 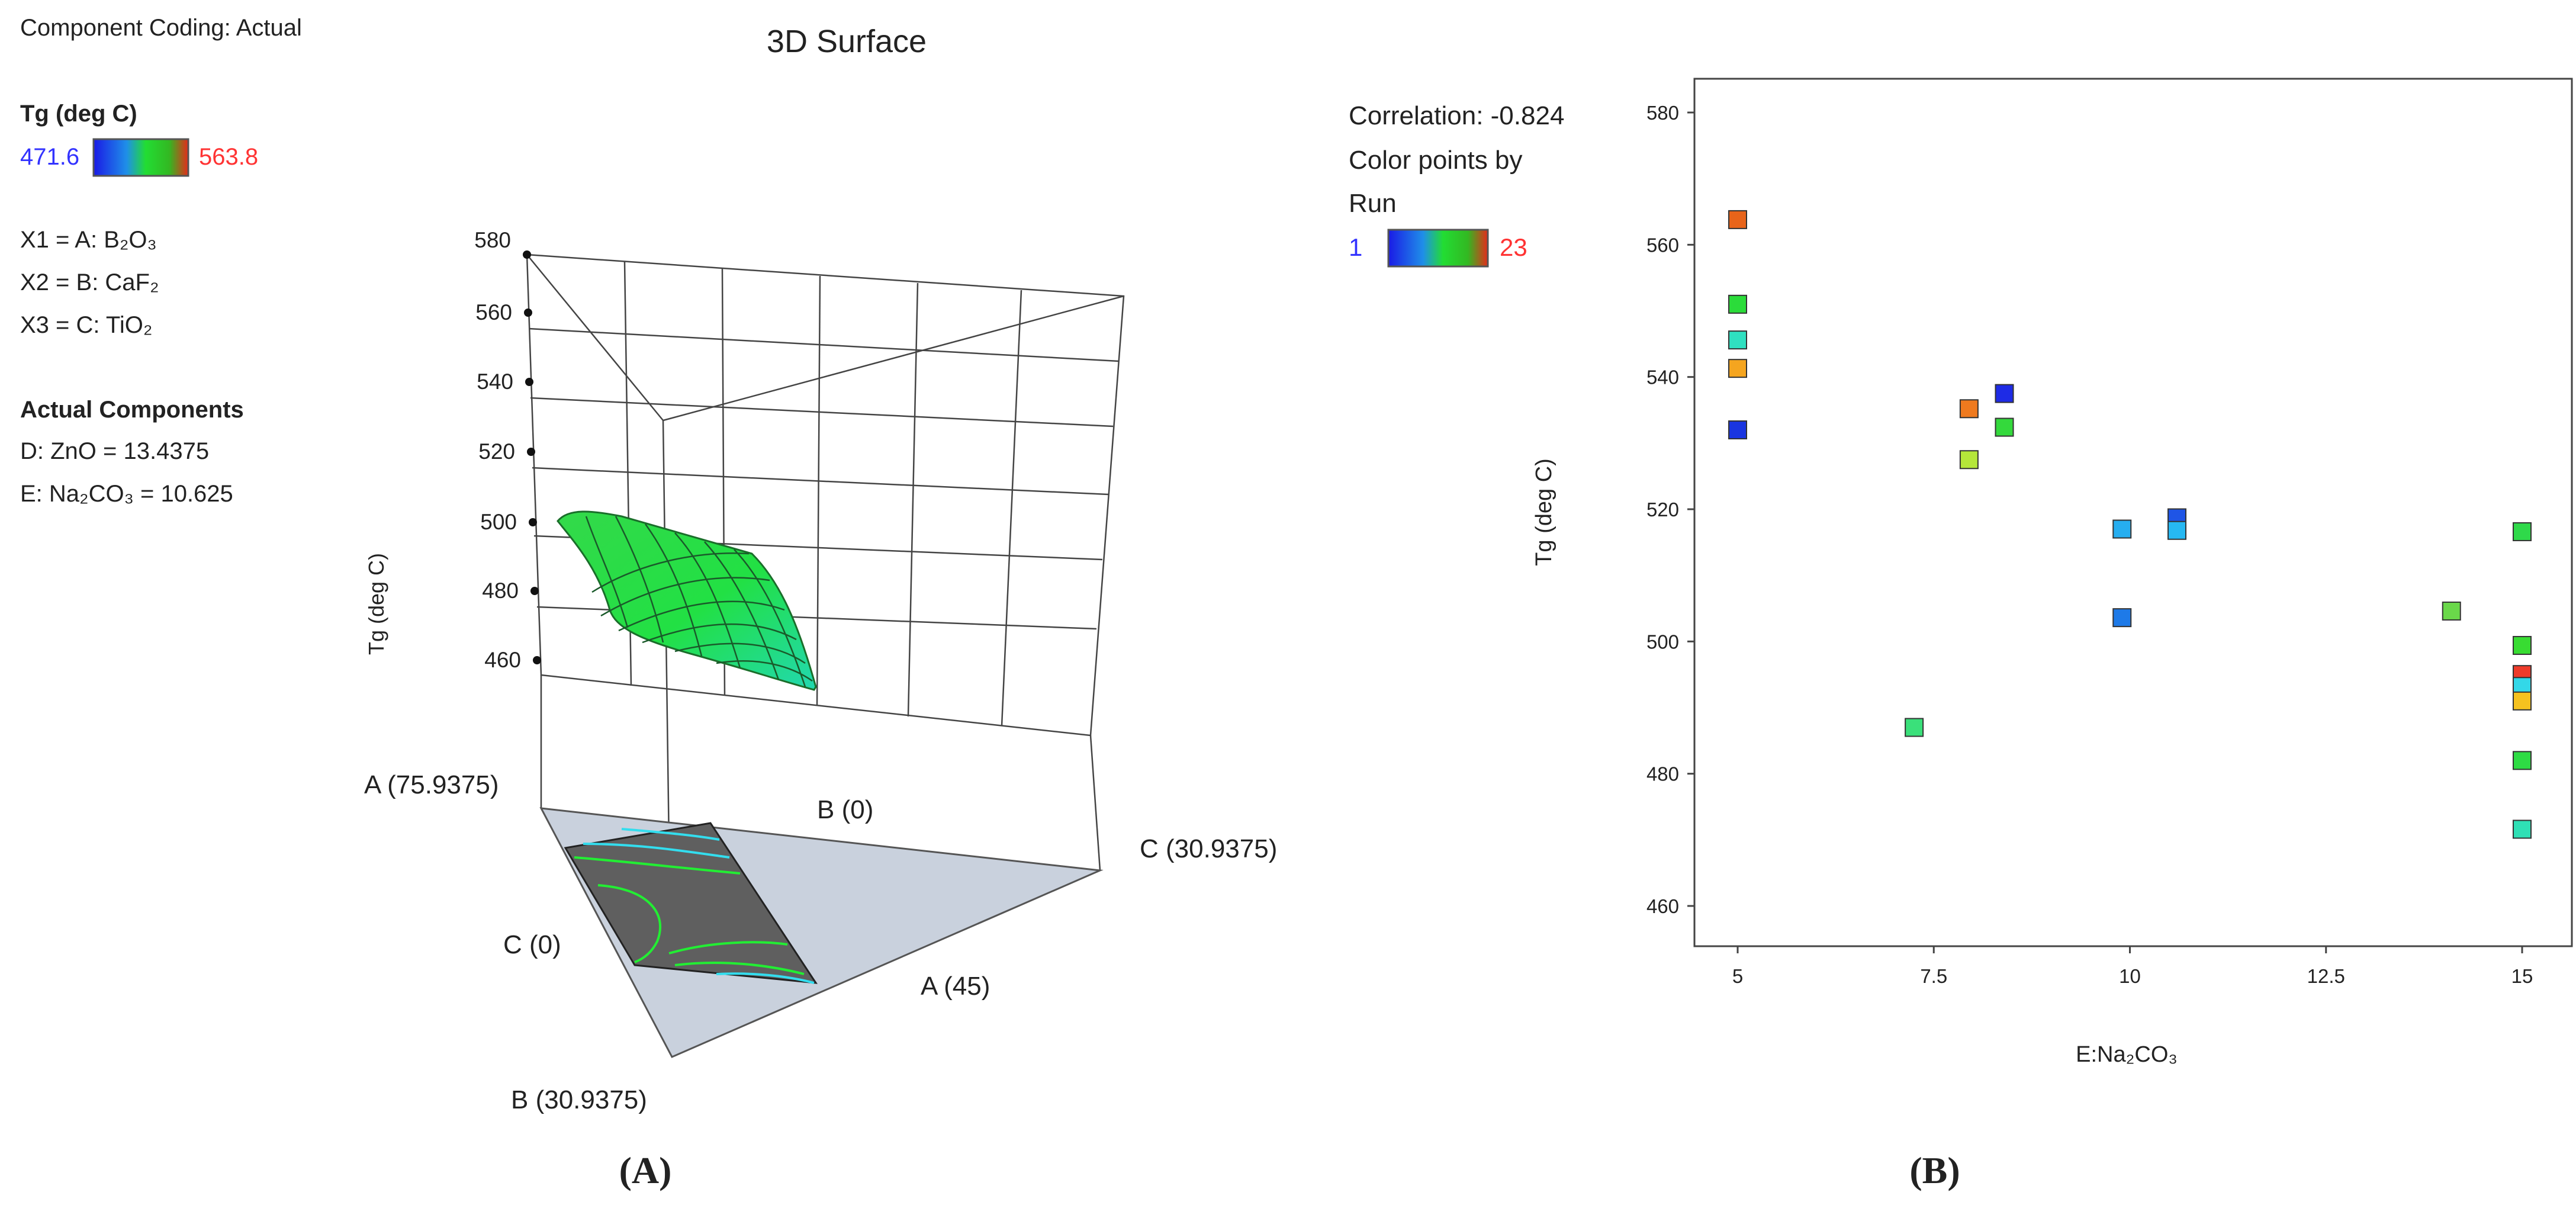 I want to click on actual-components-heading: Actual Components, so click(x=132, y=410).